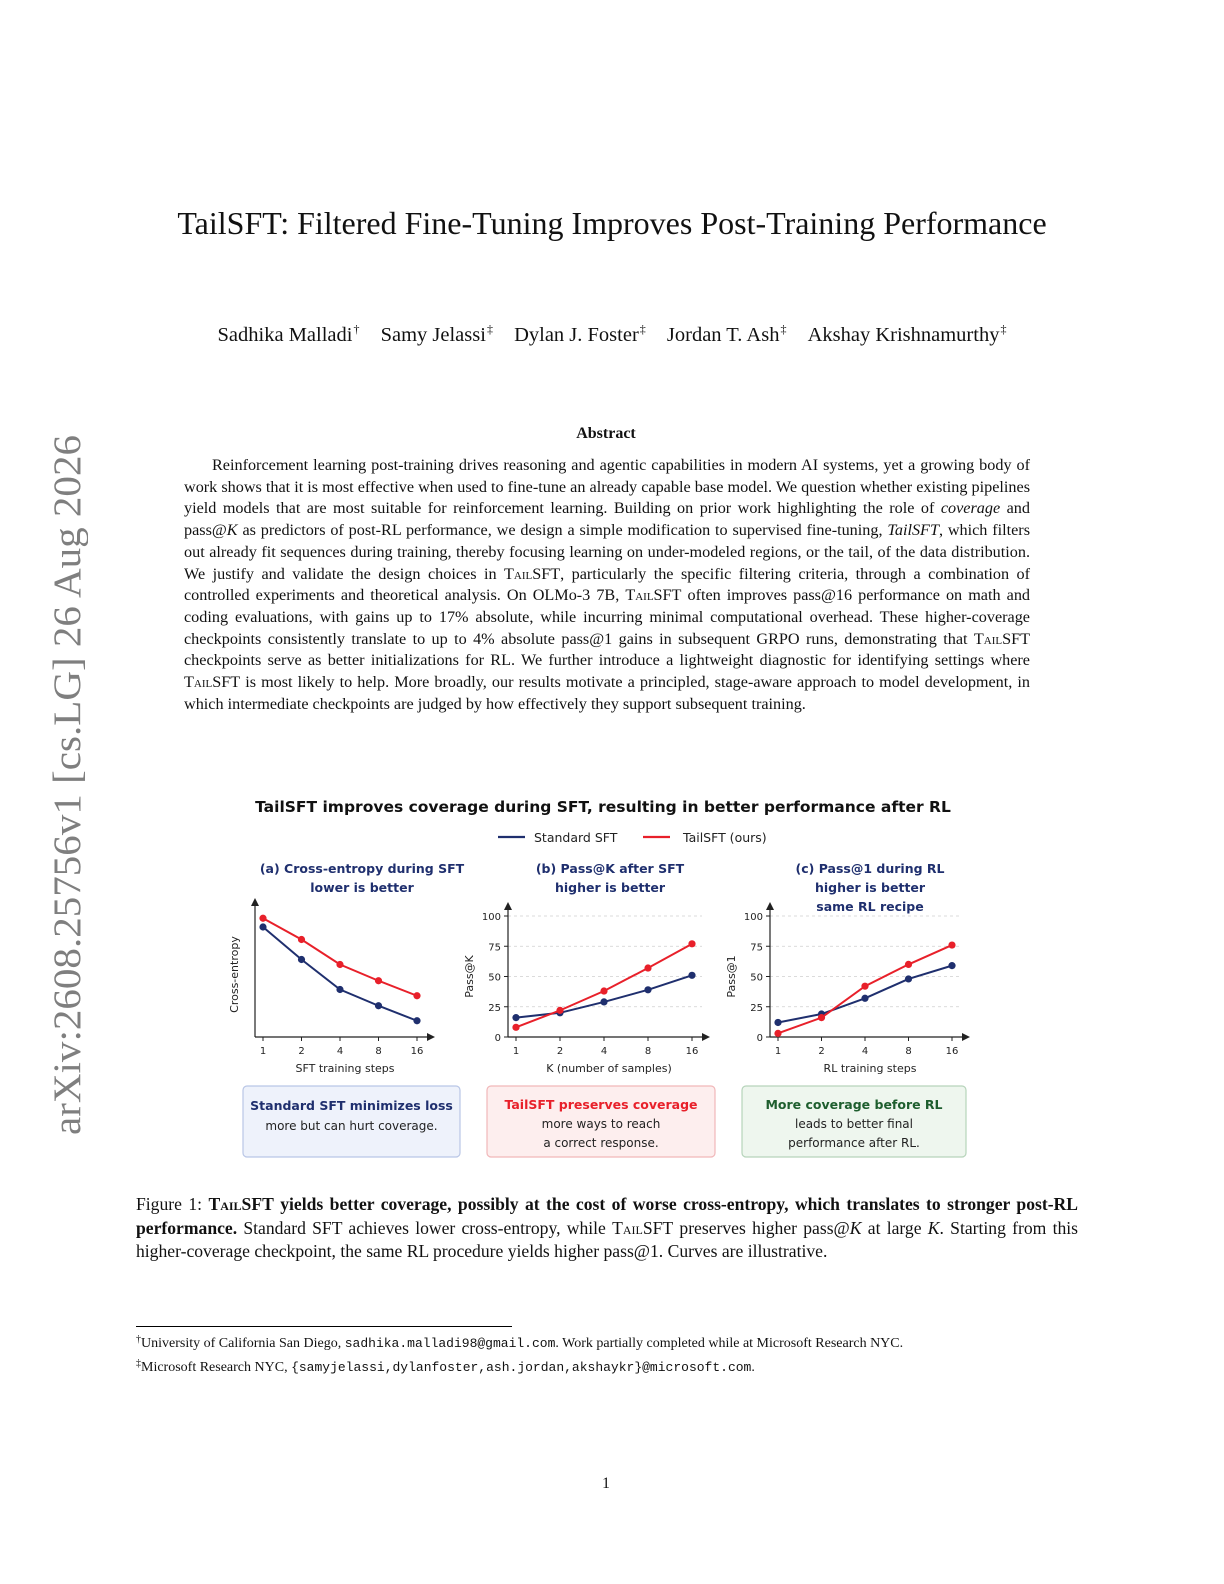  Describe the element at coordinates (172, 1204) in the screenshot. I see `caption-label: Figure 1:` at that location.